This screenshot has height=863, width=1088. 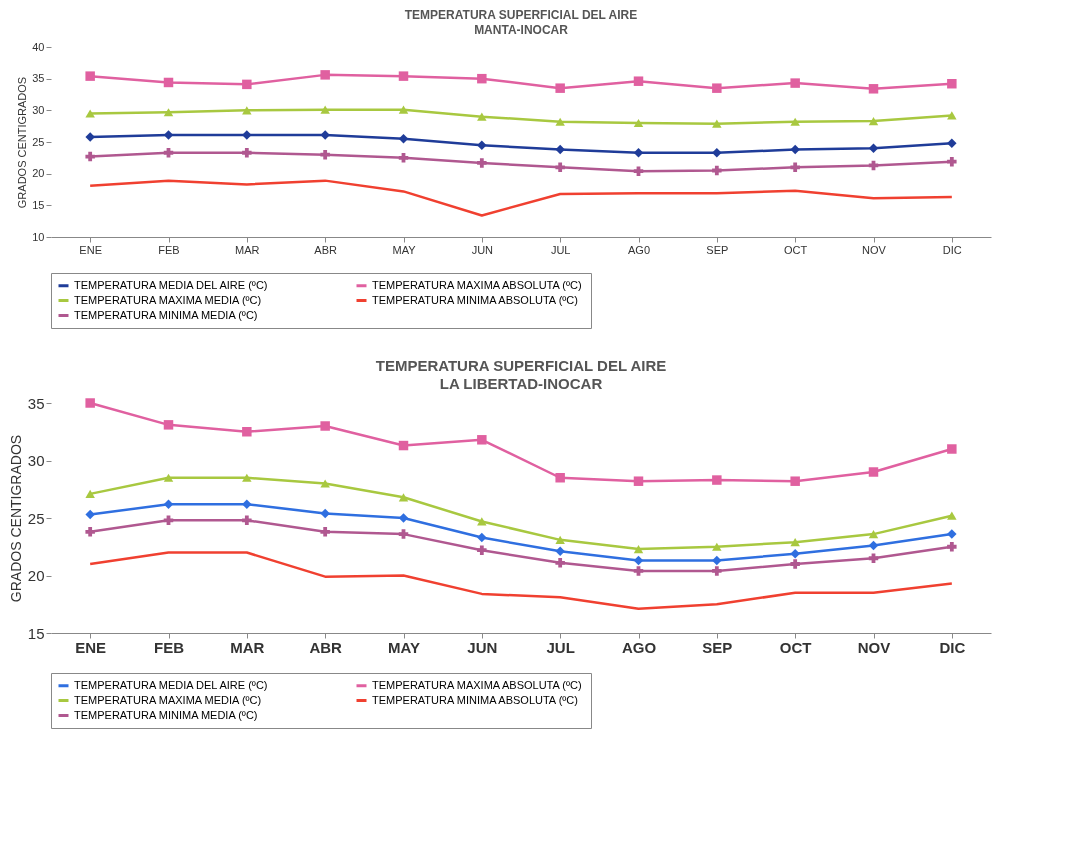 What do you see at coordinates (168, 699) in the screenshot?
I see `legend-label: TEMPERATURA MAXIMA MEDIA (ºC)` at bounding box center [168, 699].